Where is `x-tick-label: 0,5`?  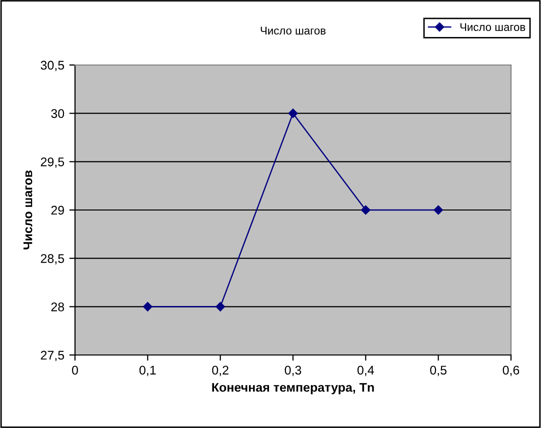 x-tick-label: 0,5 is located at coordinates (438, 371).